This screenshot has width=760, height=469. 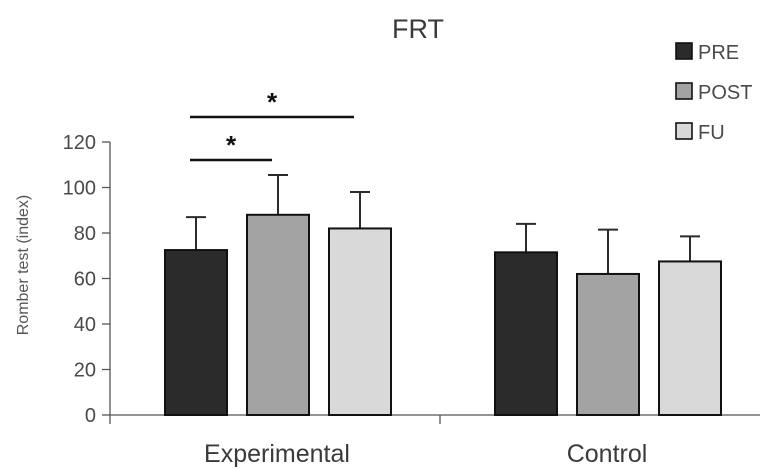 I want to click on legend-swatch-pre, so click(x=684, y=51).